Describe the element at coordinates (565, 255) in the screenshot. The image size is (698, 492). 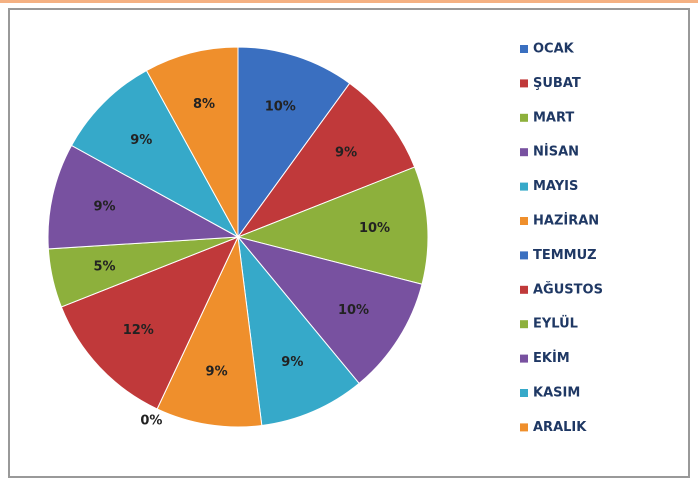
I see `legend-label: TEMMUZ` at that location.